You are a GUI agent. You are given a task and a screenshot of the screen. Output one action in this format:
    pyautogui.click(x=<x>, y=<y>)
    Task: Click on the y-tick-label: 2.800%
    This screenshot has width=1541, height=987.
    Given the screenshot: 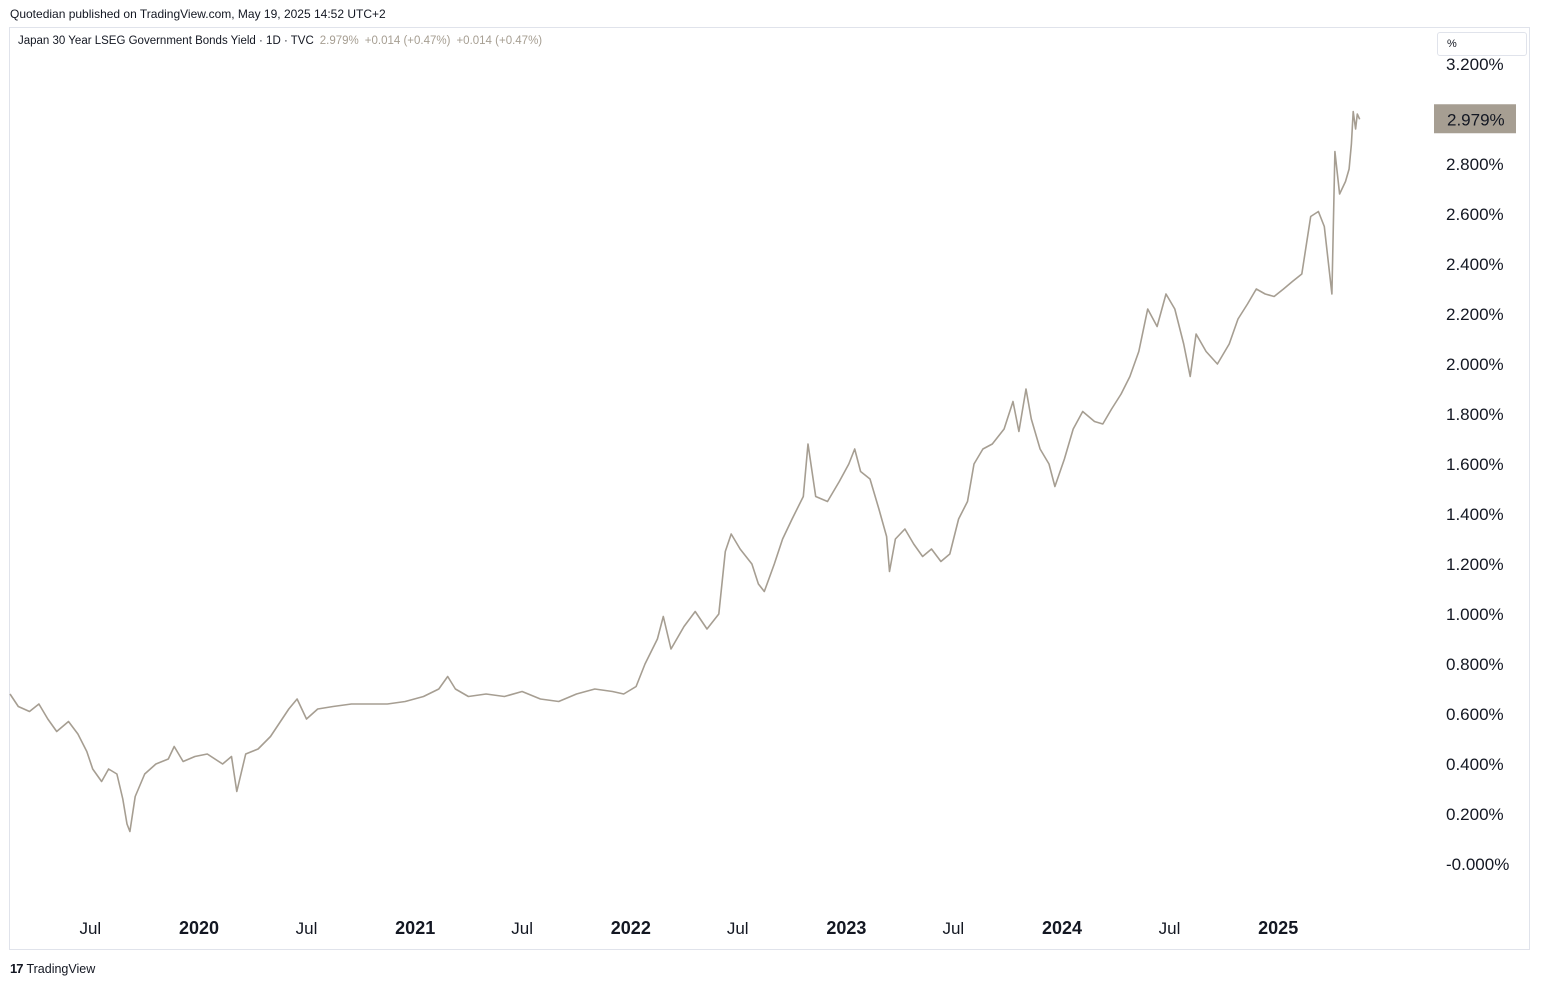 What is the action you would take?
    pyautogui.click(x=1475, y=164)
    